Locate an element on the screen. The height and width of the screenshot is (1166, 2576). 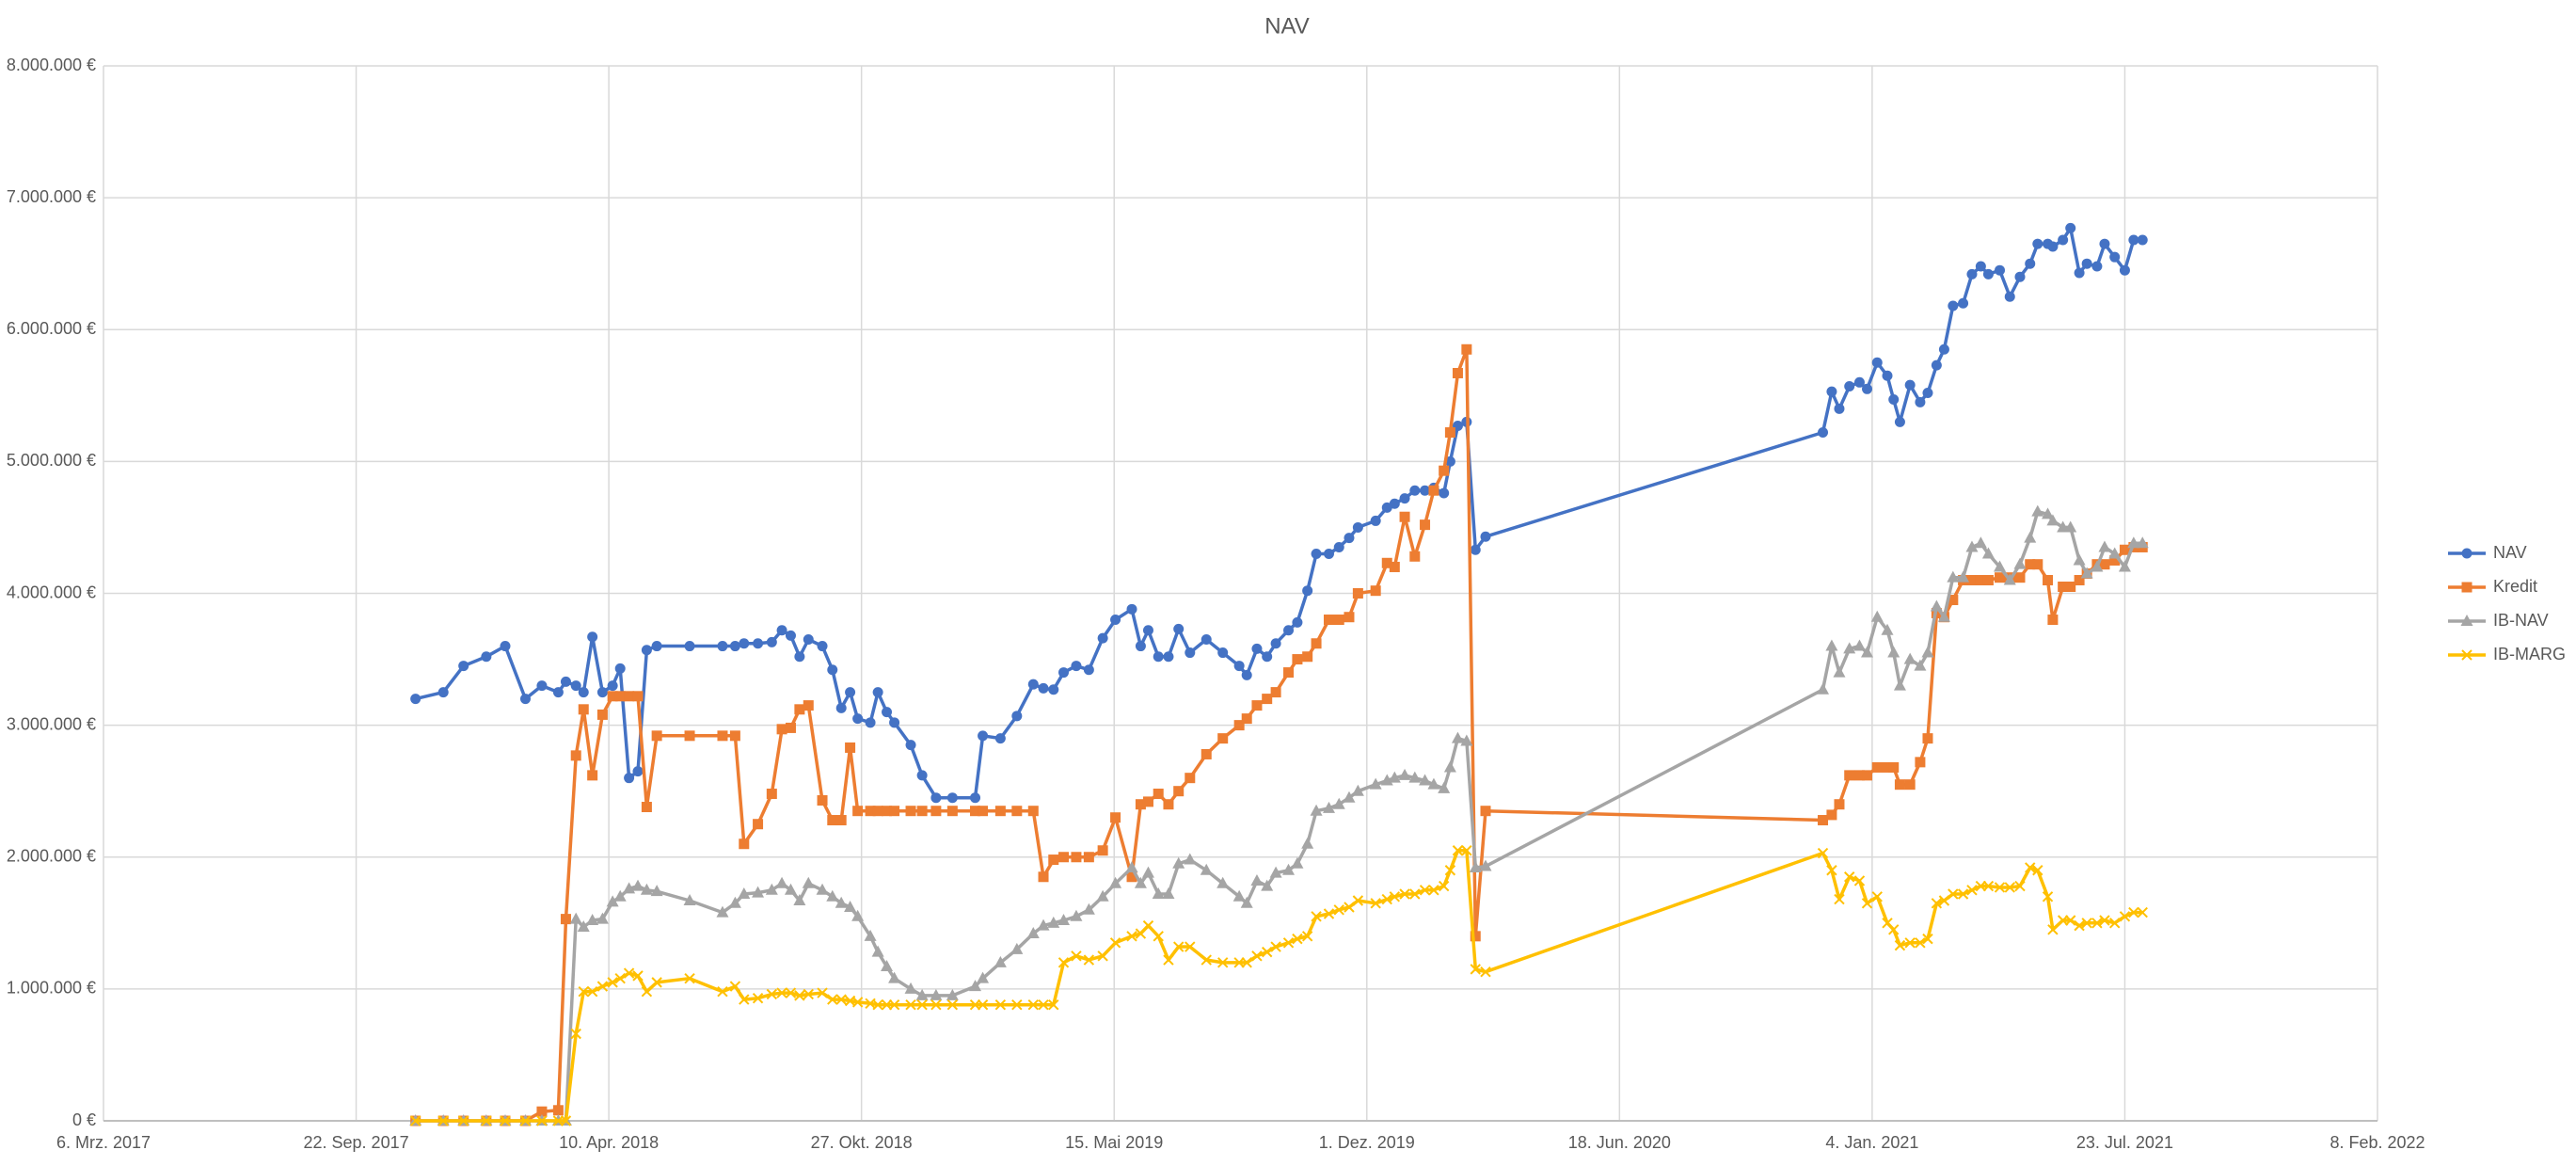
y-tick-label: 7.000.000 € is located at coordinates (51, 197).